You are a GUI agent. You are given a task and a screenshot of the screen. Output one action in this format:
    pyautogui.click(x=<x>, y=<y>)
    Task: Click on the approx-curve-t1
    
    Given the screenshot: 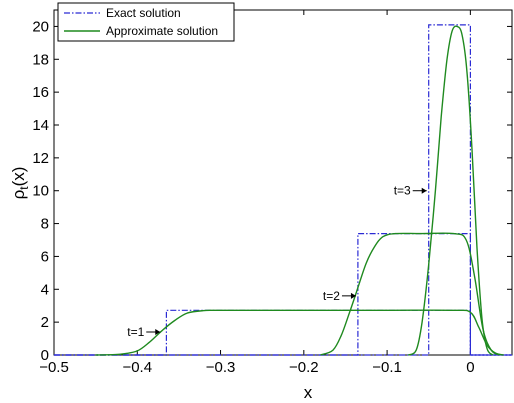 What is the action you would take?
    pyautogui.click(x=299, y=332)
    